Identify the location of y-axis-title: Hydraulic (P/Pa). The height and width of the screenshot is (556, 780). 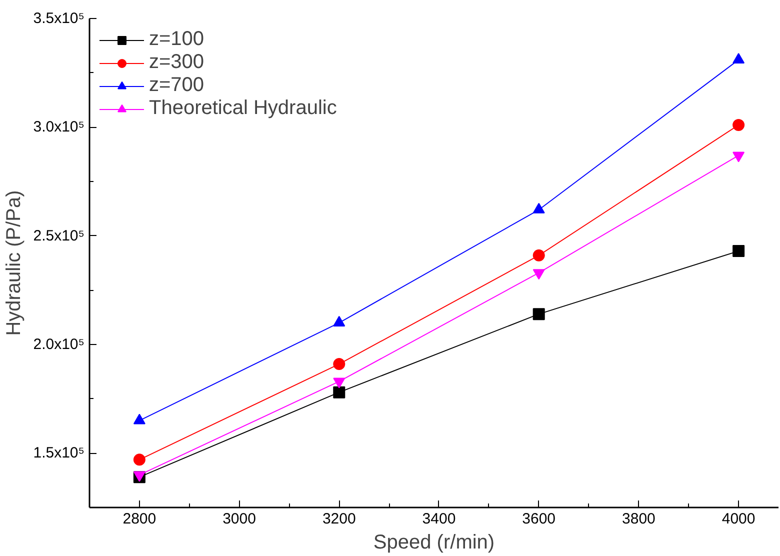
(14, 263).